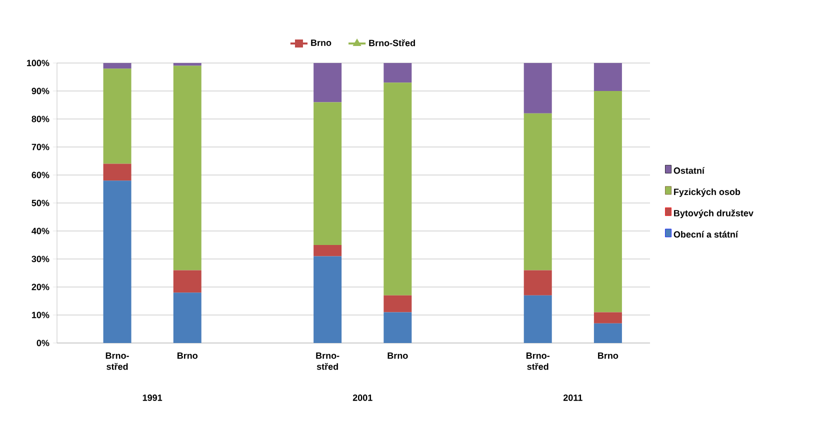 This screenshot has height=434, width=830. Describe the element at coordinates (321, 43) in the screenshot. I see `legend-label: Brno` at that location.